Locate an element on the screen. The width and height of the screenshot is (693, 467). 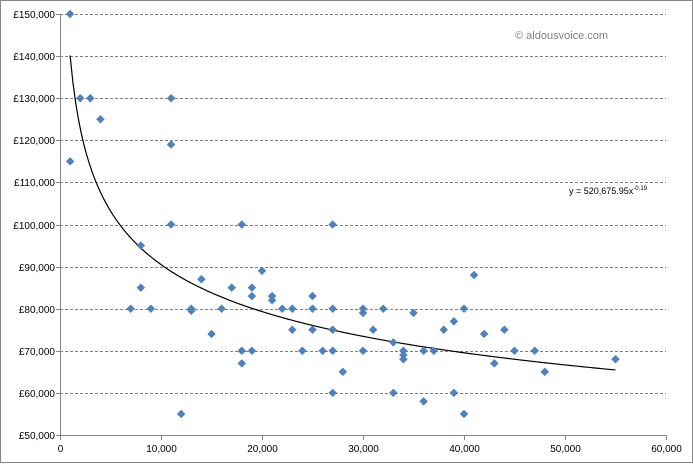
x-tick-label: 10,000 is located at coordinates (161, 449).